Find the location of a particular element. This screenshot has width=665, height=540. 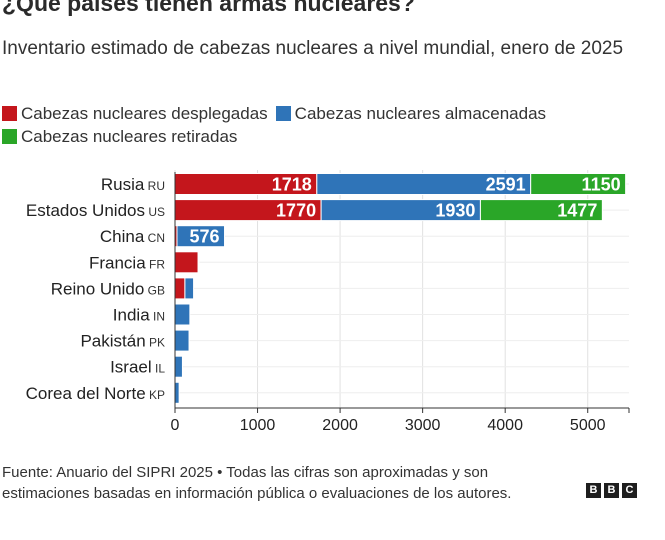

bbc-logo: B B C is located at coordinates (611, 490).